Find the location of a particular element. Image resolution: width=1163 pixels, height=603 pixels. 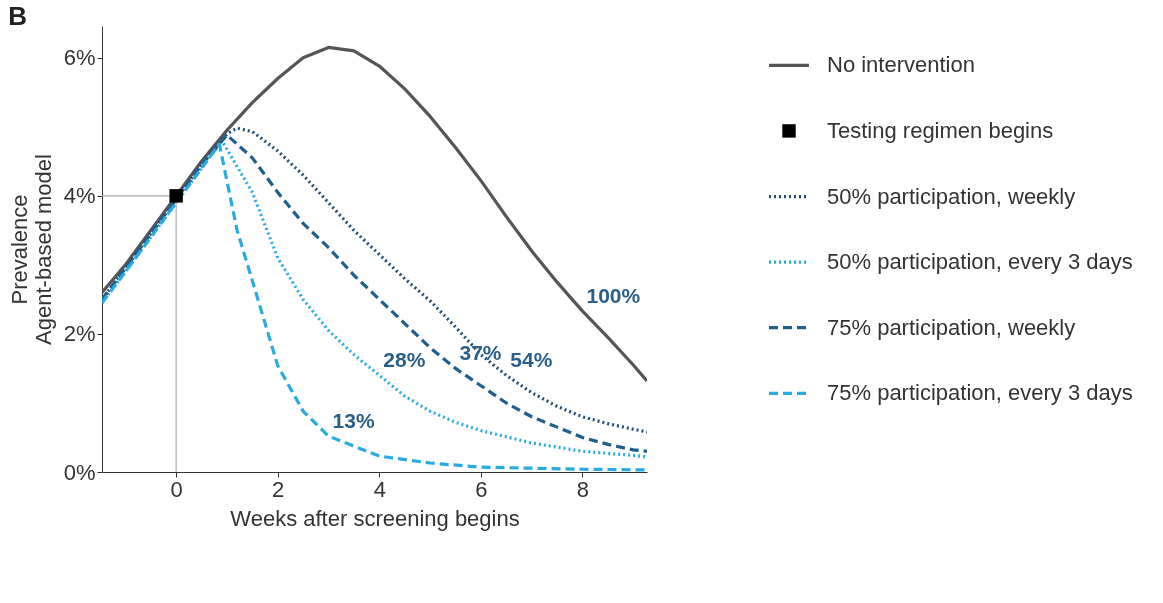

x-tick-label: 6 is located at coordinates (481, 489).